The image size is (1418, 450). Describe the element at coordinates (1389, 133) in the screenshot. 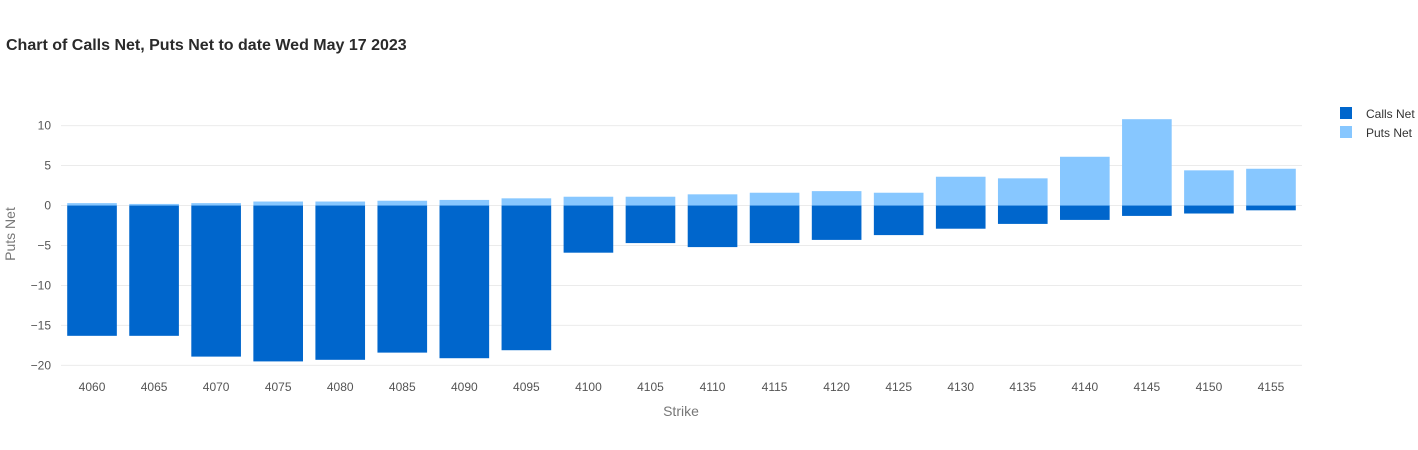

I see `legend-label-puts-net: Puts Net` at that location.